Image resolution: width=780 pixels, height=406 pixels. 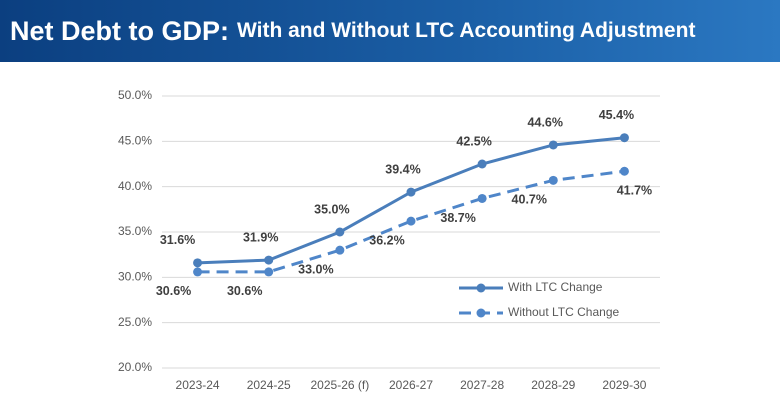 I want to click on legend-label: With LTC Change, so click(x=555, y=287).